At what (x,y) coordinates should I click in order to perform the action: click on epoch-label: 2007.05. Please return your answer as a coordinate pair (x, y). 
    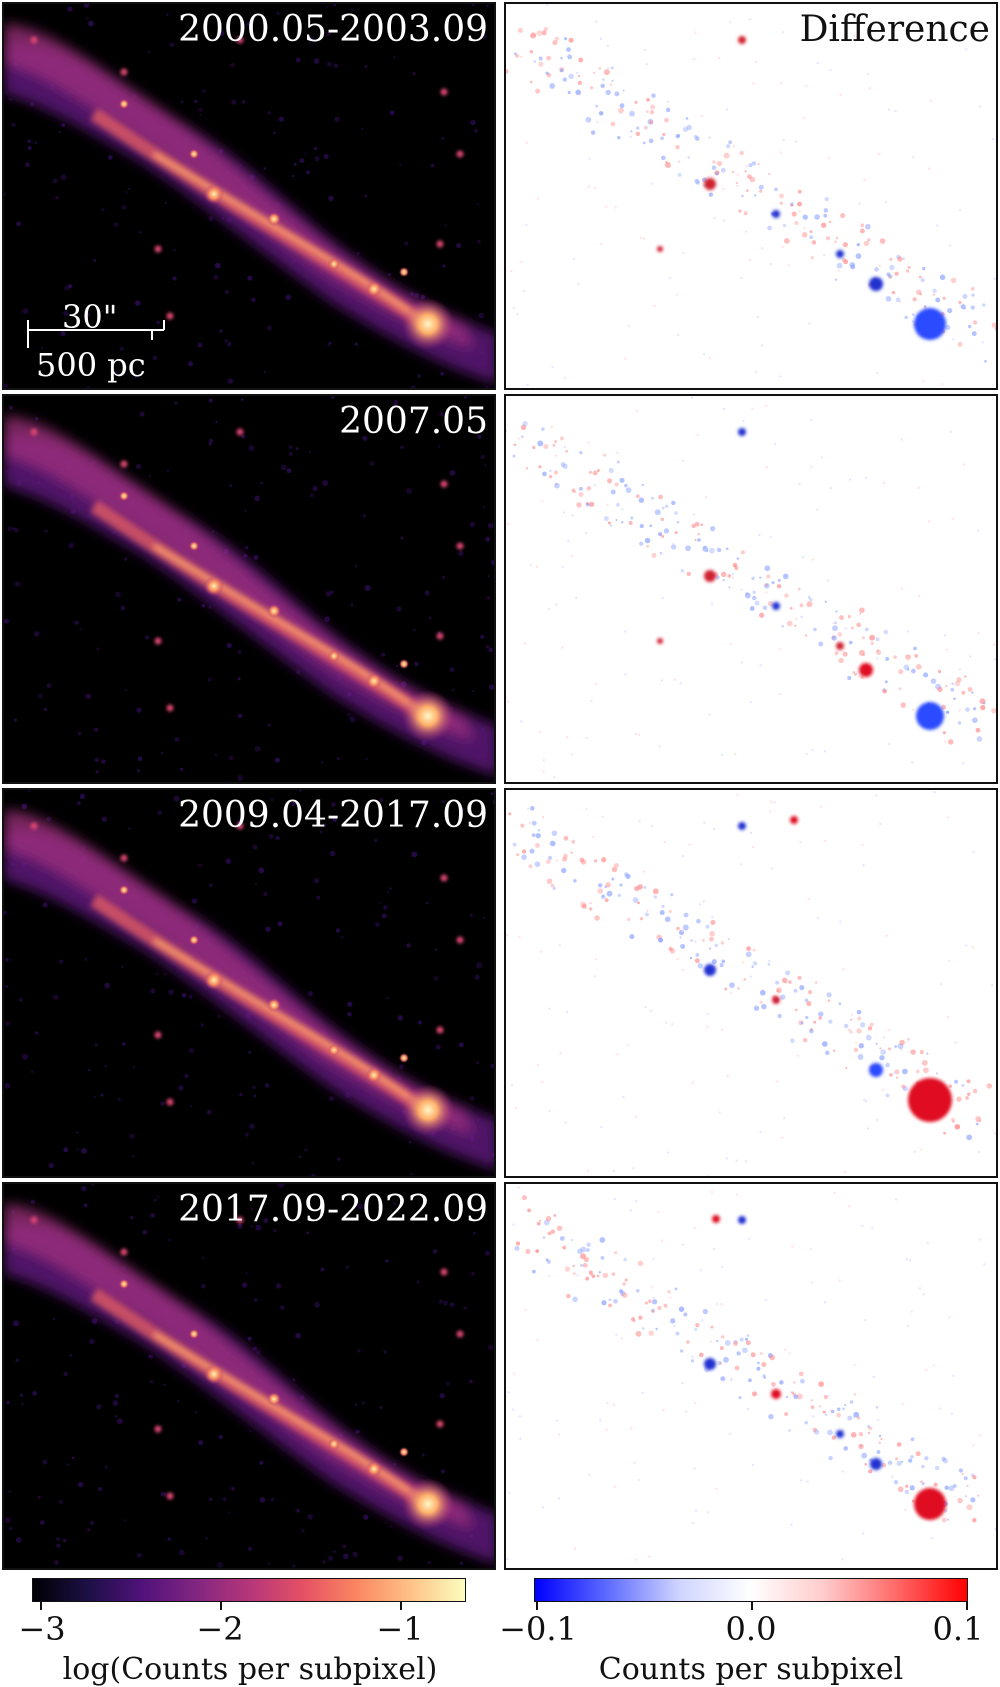
    Looking at the image, I should click on (413, 422).